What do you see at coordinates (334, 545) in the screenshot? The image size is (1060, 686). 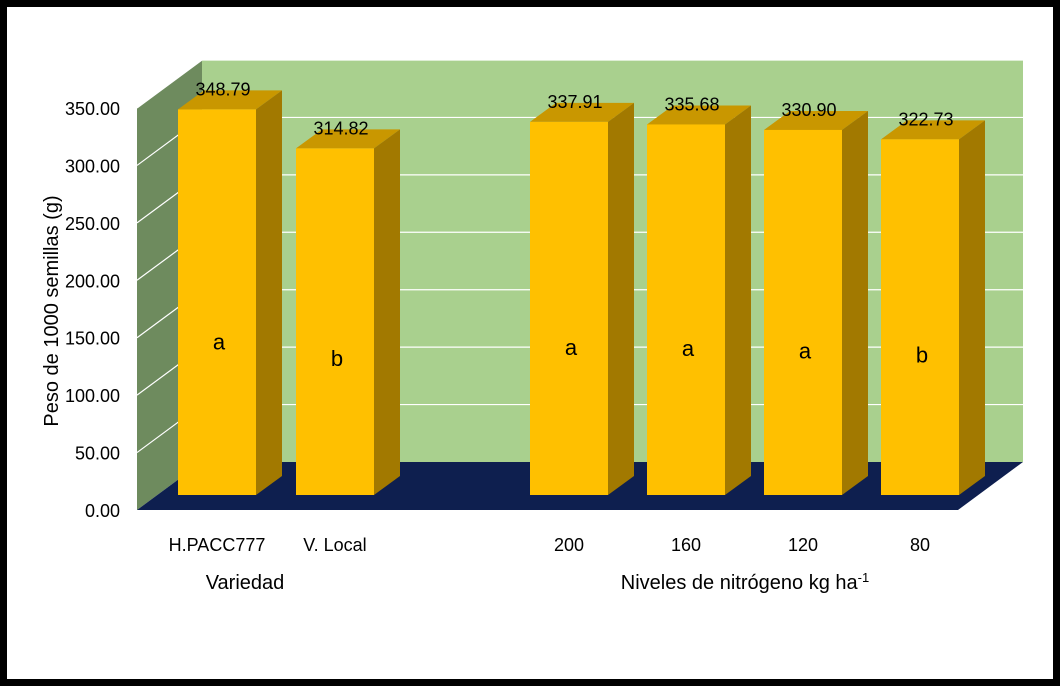 I see `x-tick-label: V. Local` at bounding box center [334, 545].